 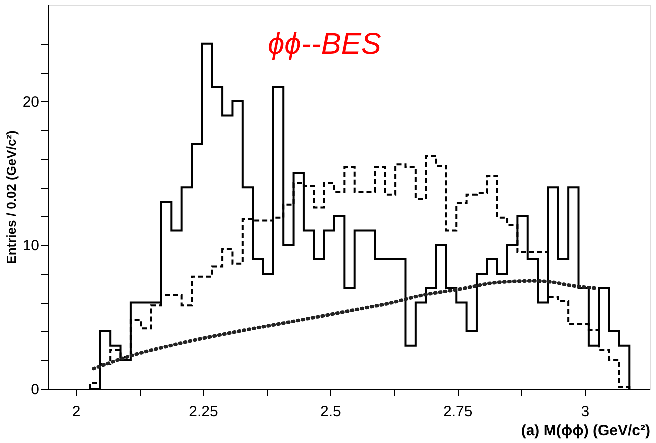 I want to click on x-tick-label: 2.75, so click(x=458, y=412).